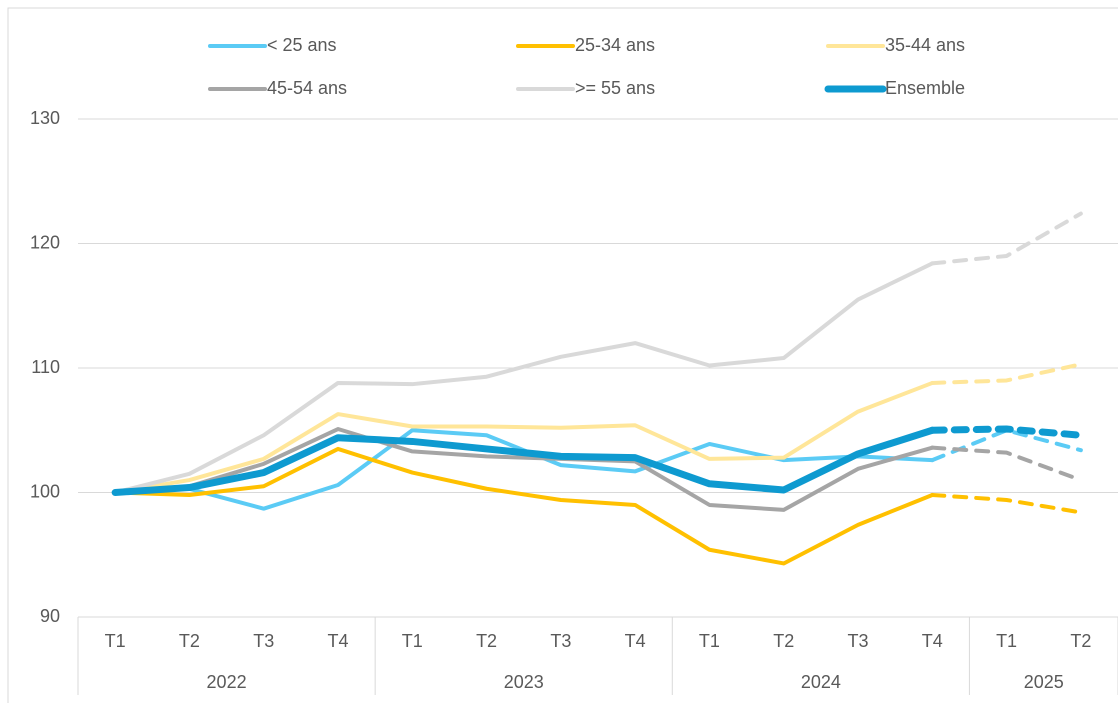 The height and width of the screenshot is (703, 1118). What do you see at coordinates (302, 45) in the screenshot?
I see `legend-label: < 25 ans` at bounding box center [302, 45].